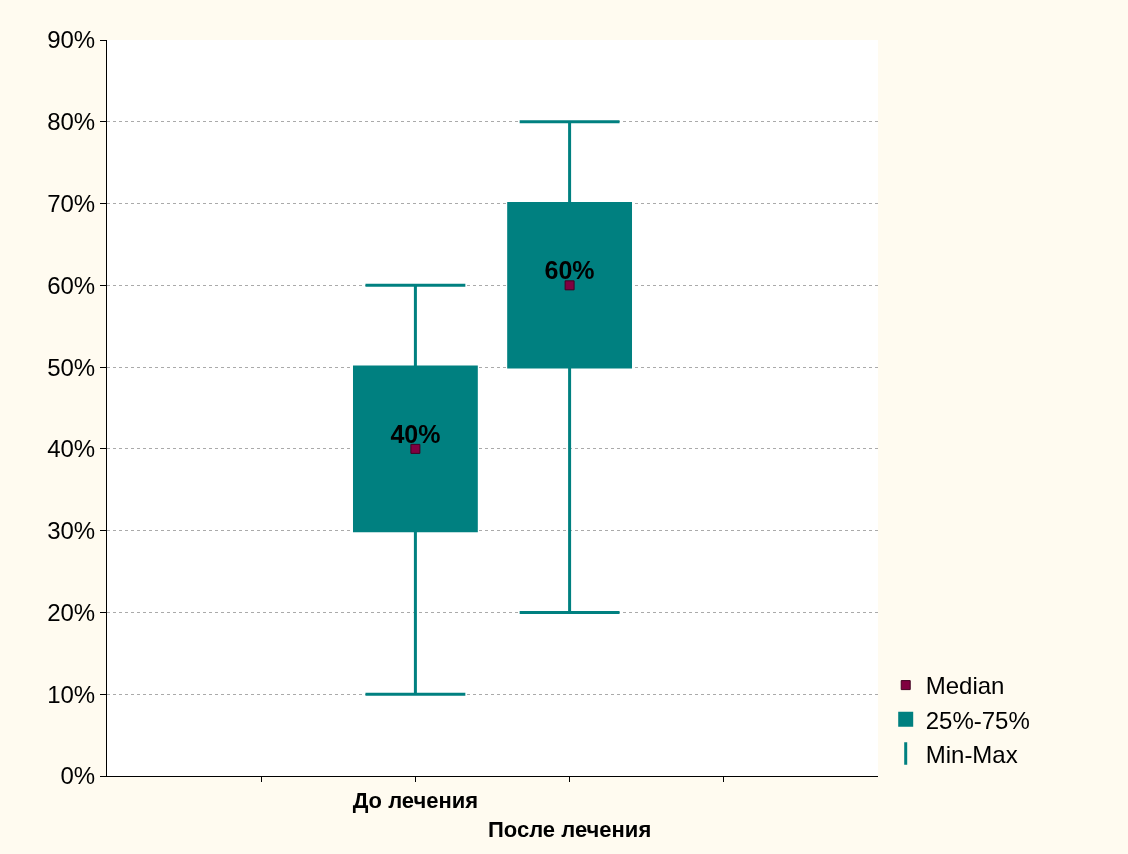  Describe the element at coordinates (71, 367) in the screenshot. I see `y-tick-label: 50%` at that location.